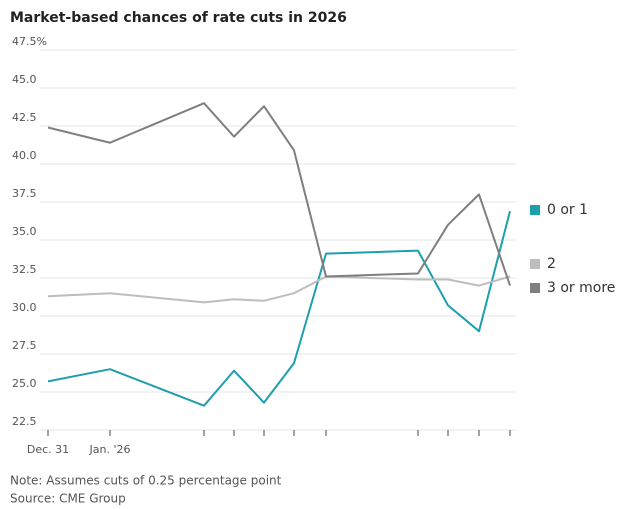 This screenshot has width=640, height=509. What do you see at coordinates (551, 264) in the screenshot?
I see `legend-label: 2` at bounding box center [551, 264].